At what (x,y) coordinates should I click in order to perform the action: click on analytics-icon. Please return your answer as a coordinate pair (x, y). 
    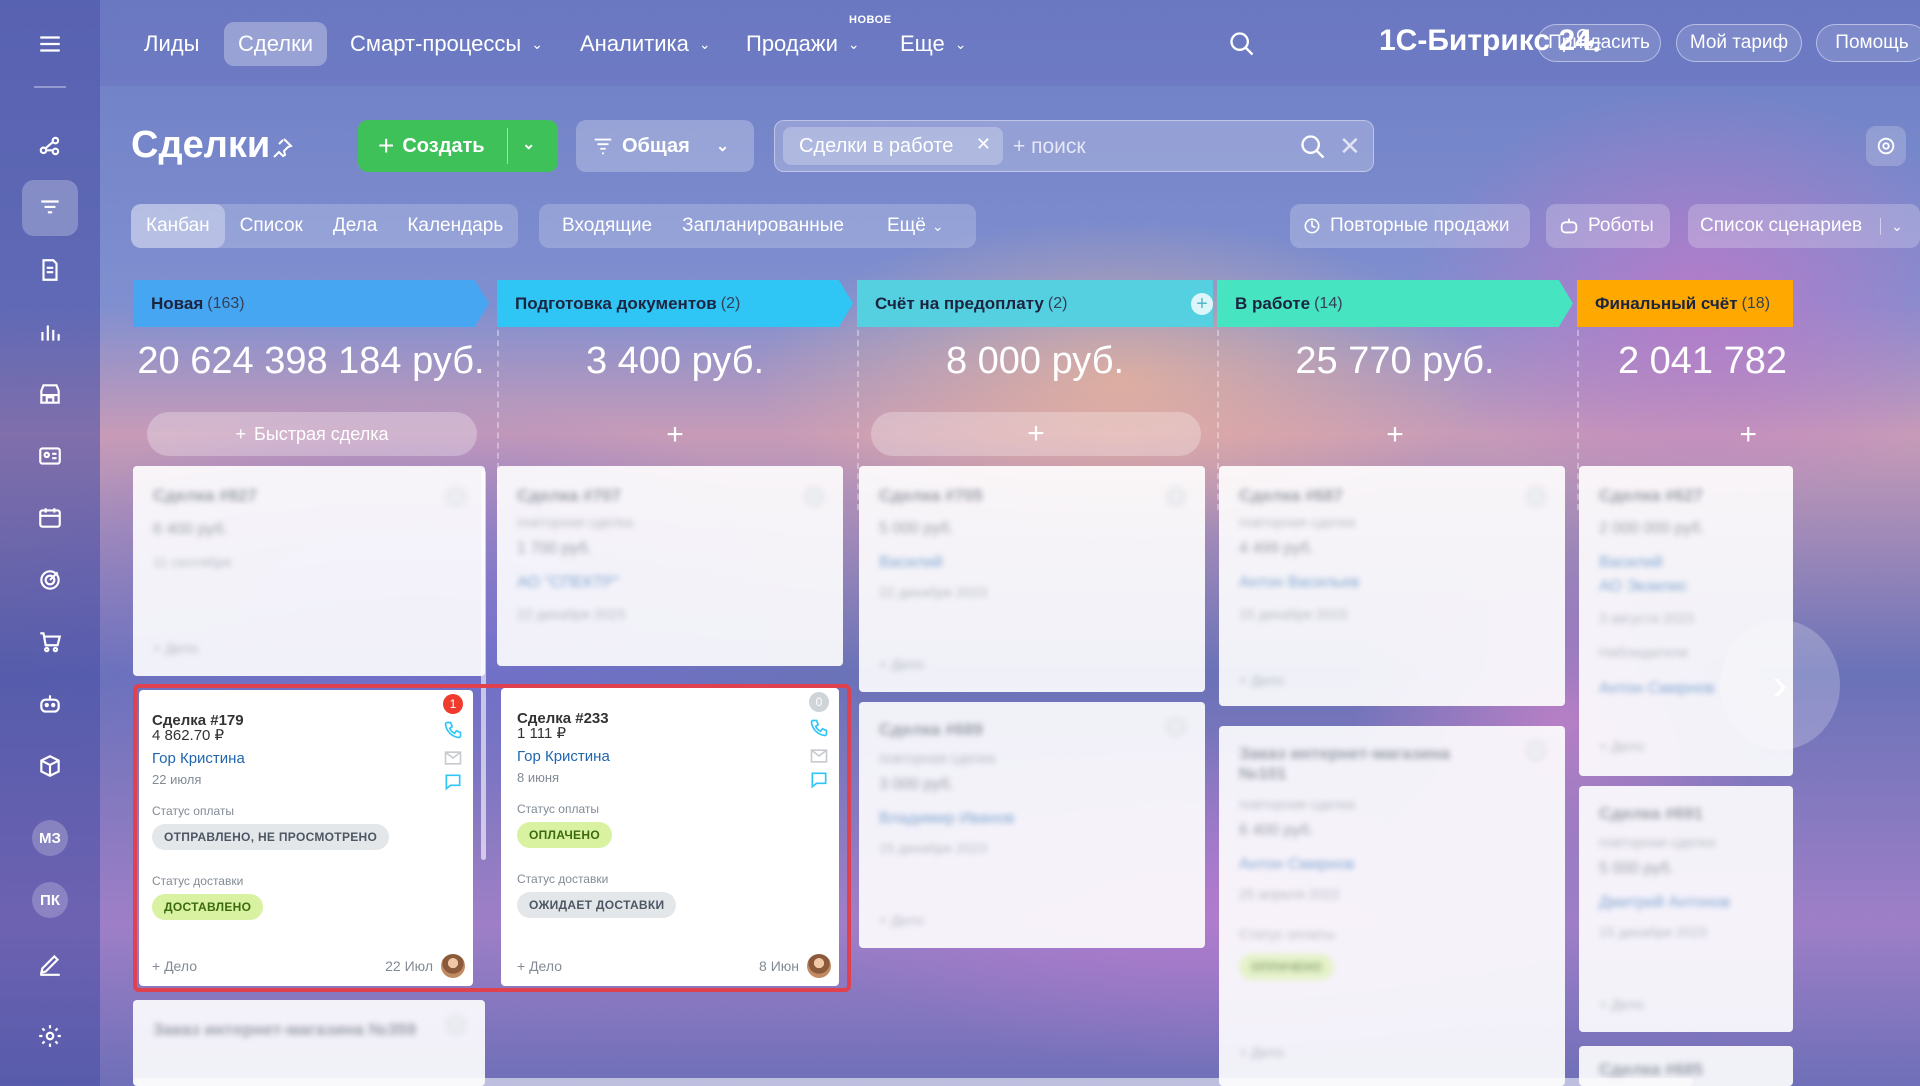
    Looking at the image, I should click on (50, 332).